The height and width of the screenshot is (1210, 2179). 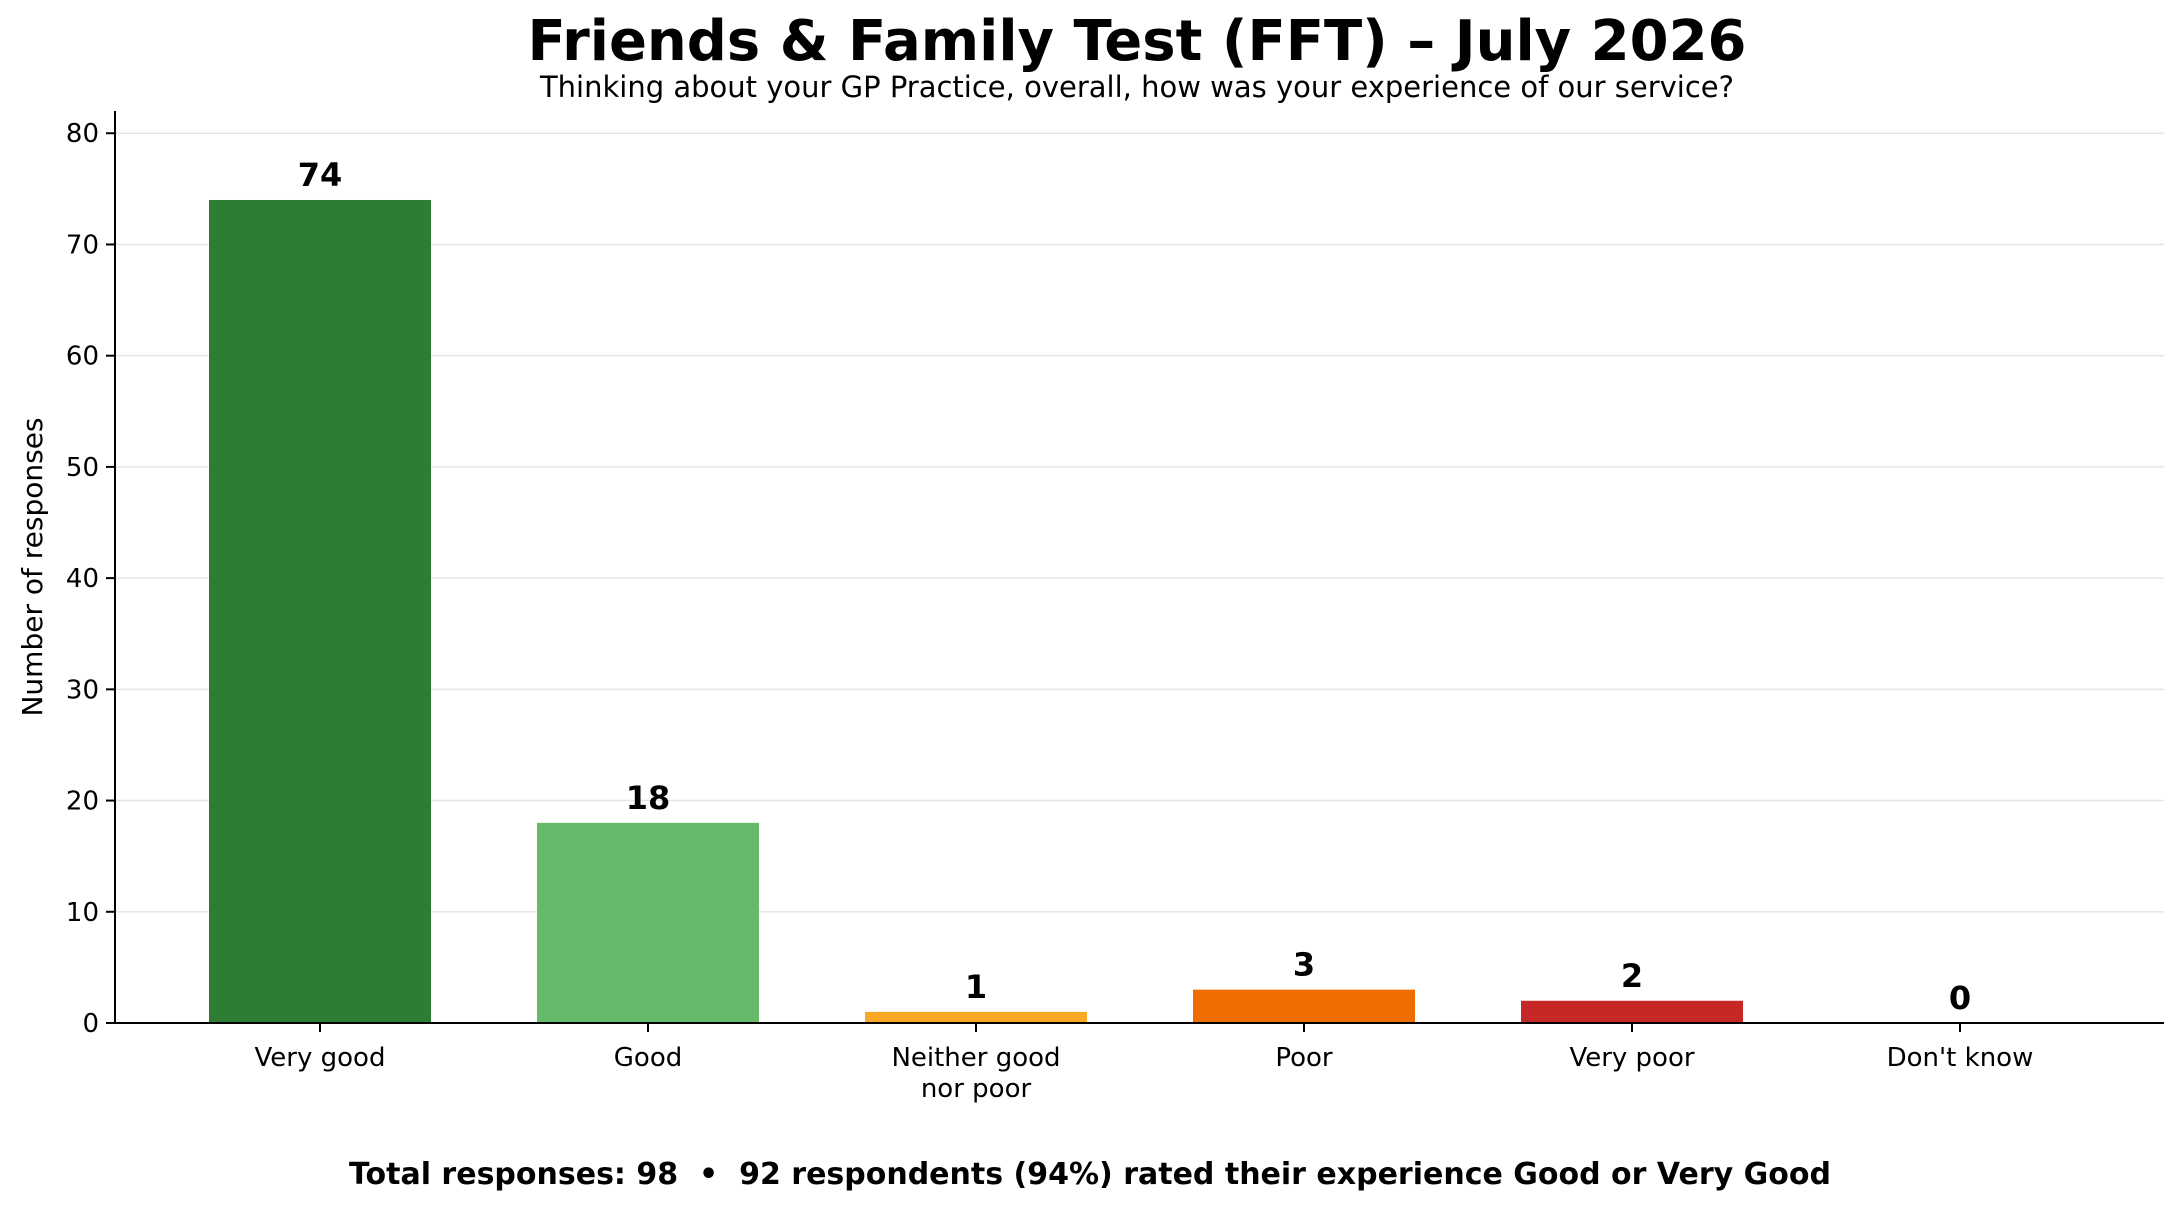 What do you see at coordinates (648, 1058) in the screenshot?
I see `x-tick-label: Good` at bounding box center [648, 1058].